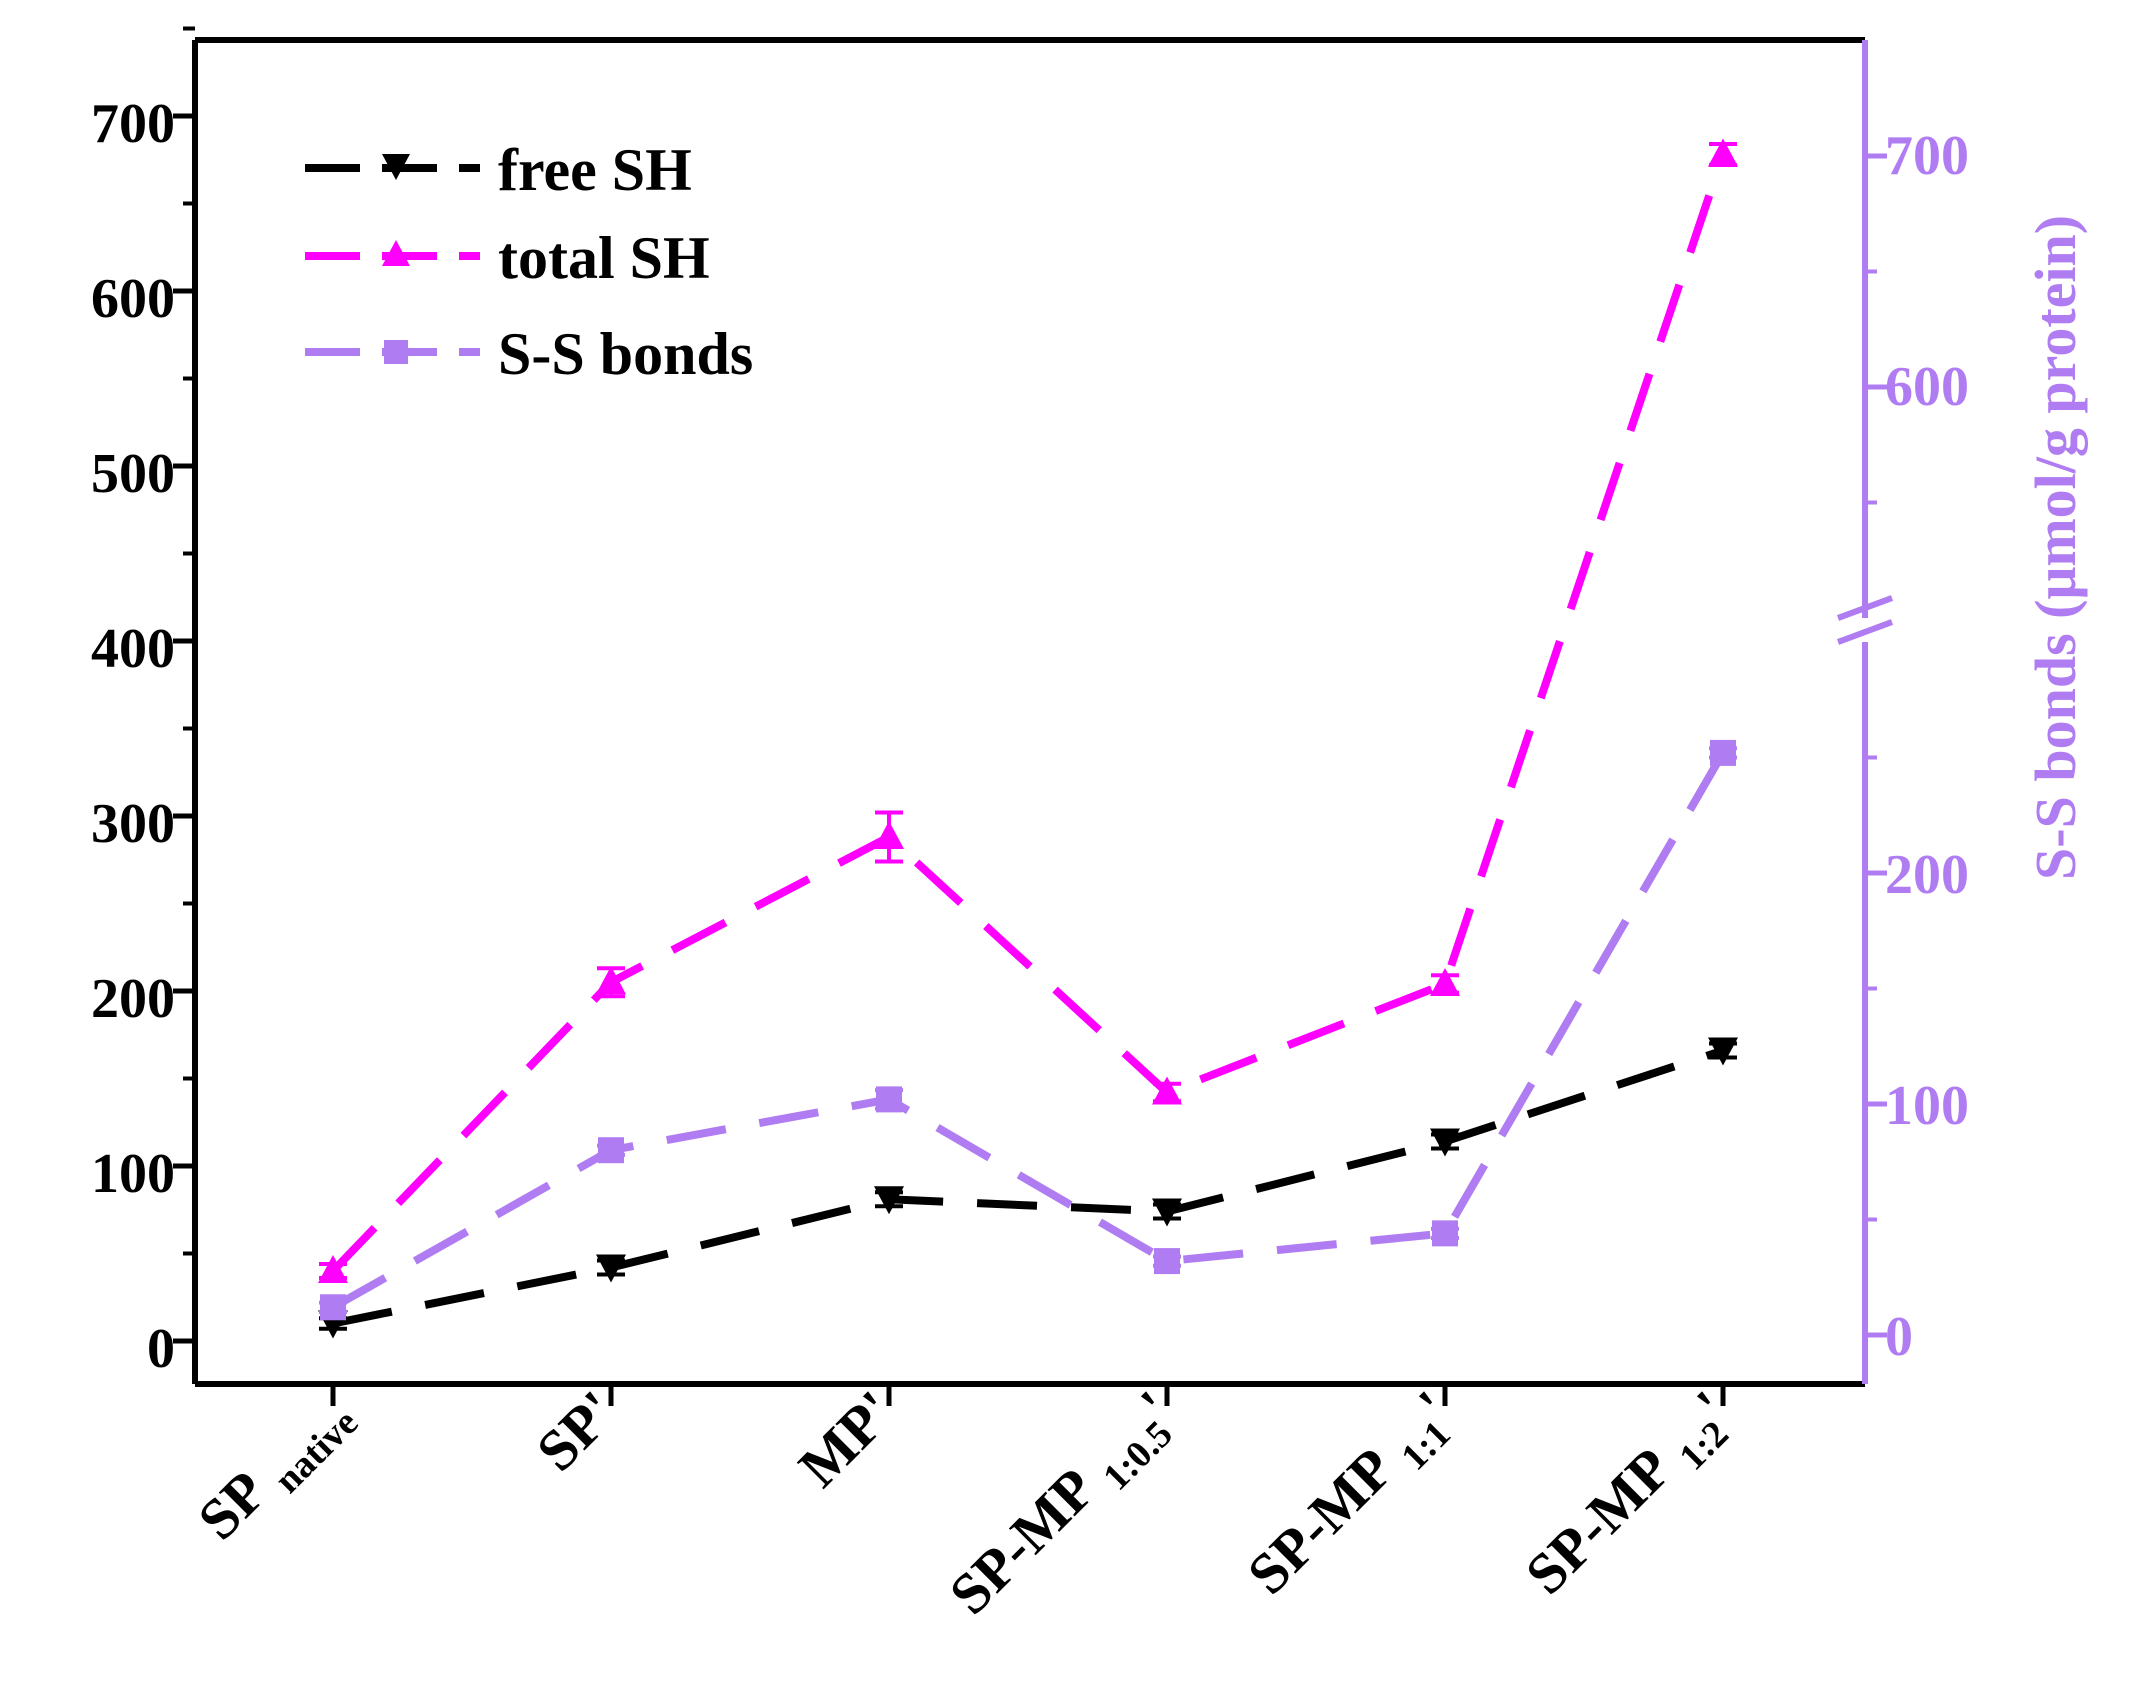 The height and width of the screenshot is (1688, 2131). I want to click on legend: free SH total SH S-S bonds, so click(529, 262).